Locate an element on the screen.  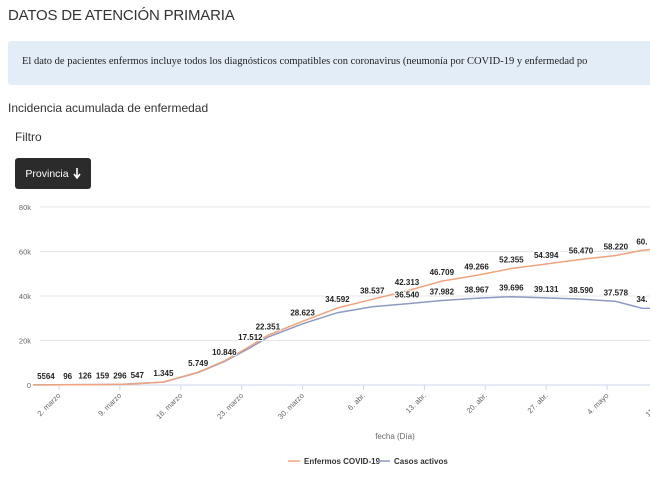
data-label: 159 is located at coordinates (103, 376).